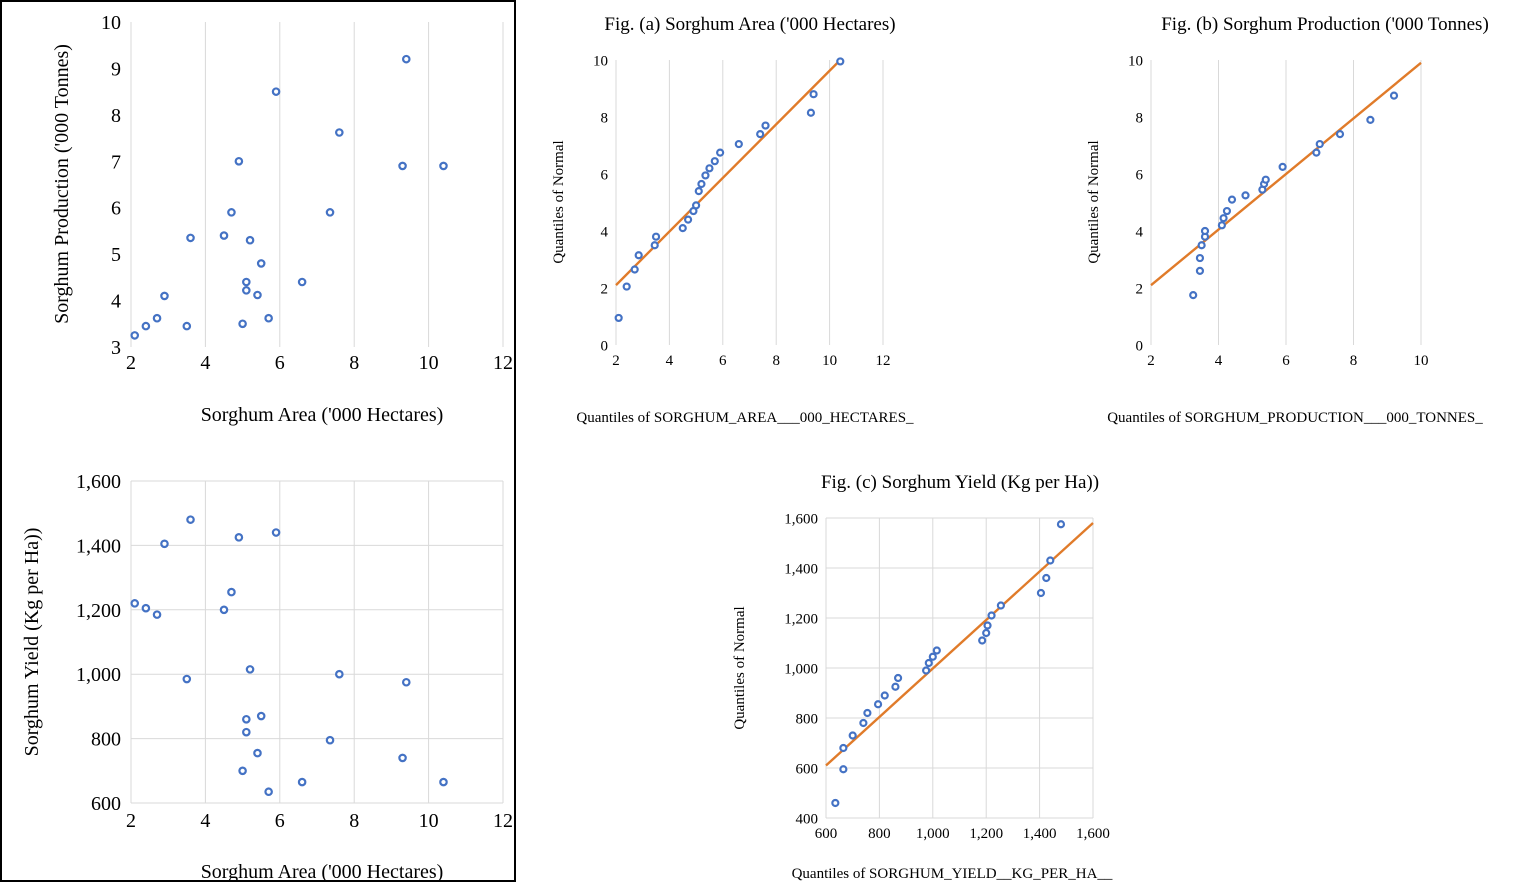  What do you see at coordinates (106, 740) in the screenshot?
I see `y-tick-label: 800` at bounding box center [106, 740].